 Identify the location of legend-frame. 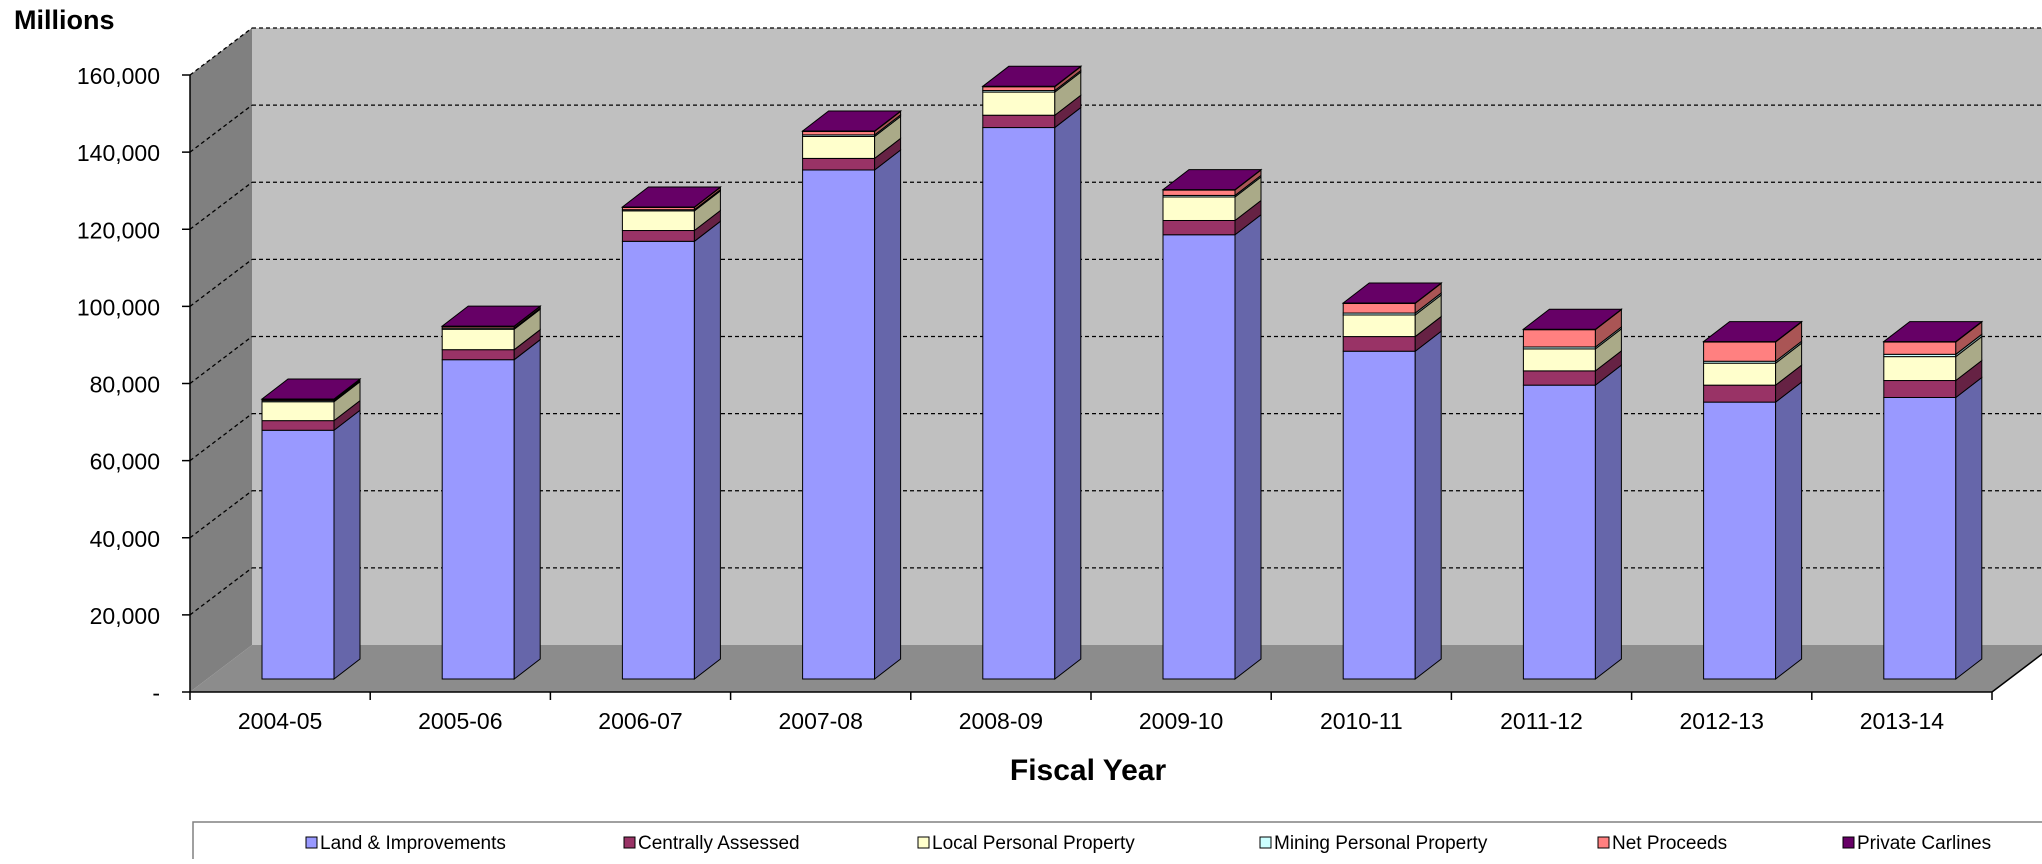
(1117, 842).